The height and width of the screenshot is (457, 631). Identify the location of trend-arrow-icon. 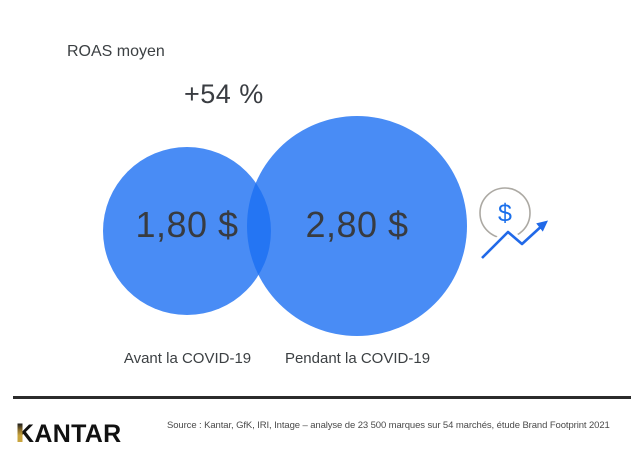
(513, 240).